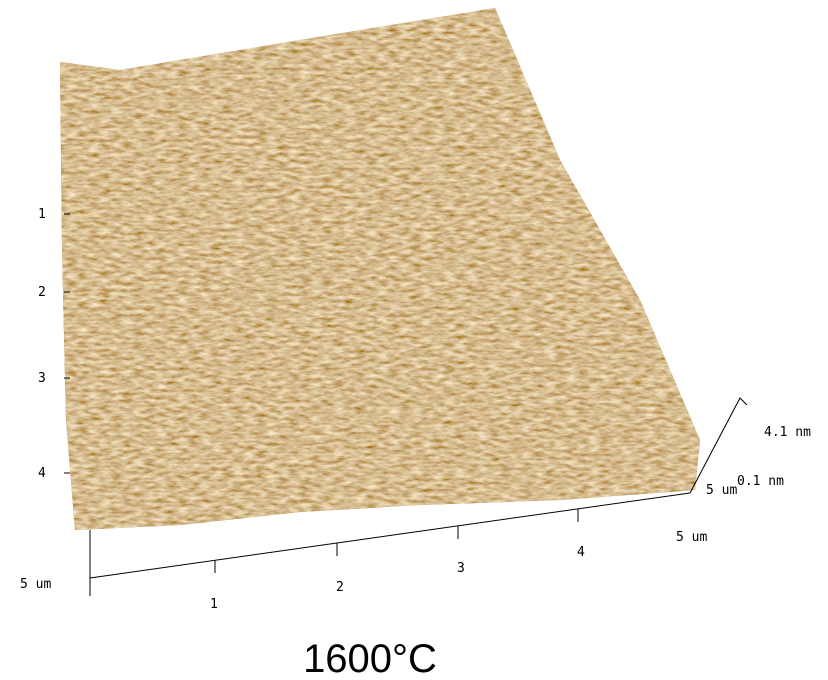  I want to click on bottom-tick-label: 2, so click(340, 587).